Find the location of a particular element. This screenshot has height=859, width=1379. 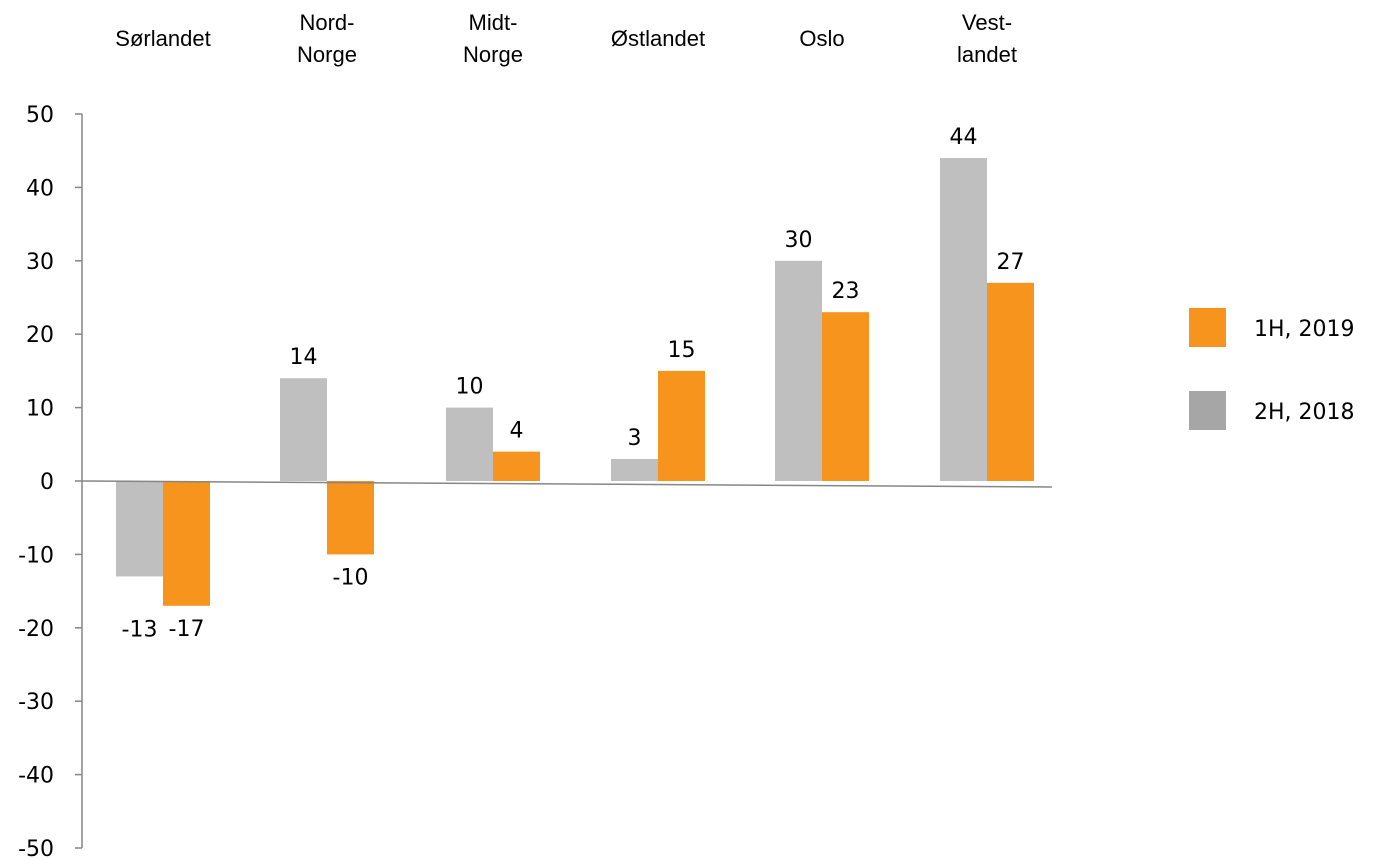

legend: 1H, 2019 2H, 2018 is located at coordinates (1272, 369).